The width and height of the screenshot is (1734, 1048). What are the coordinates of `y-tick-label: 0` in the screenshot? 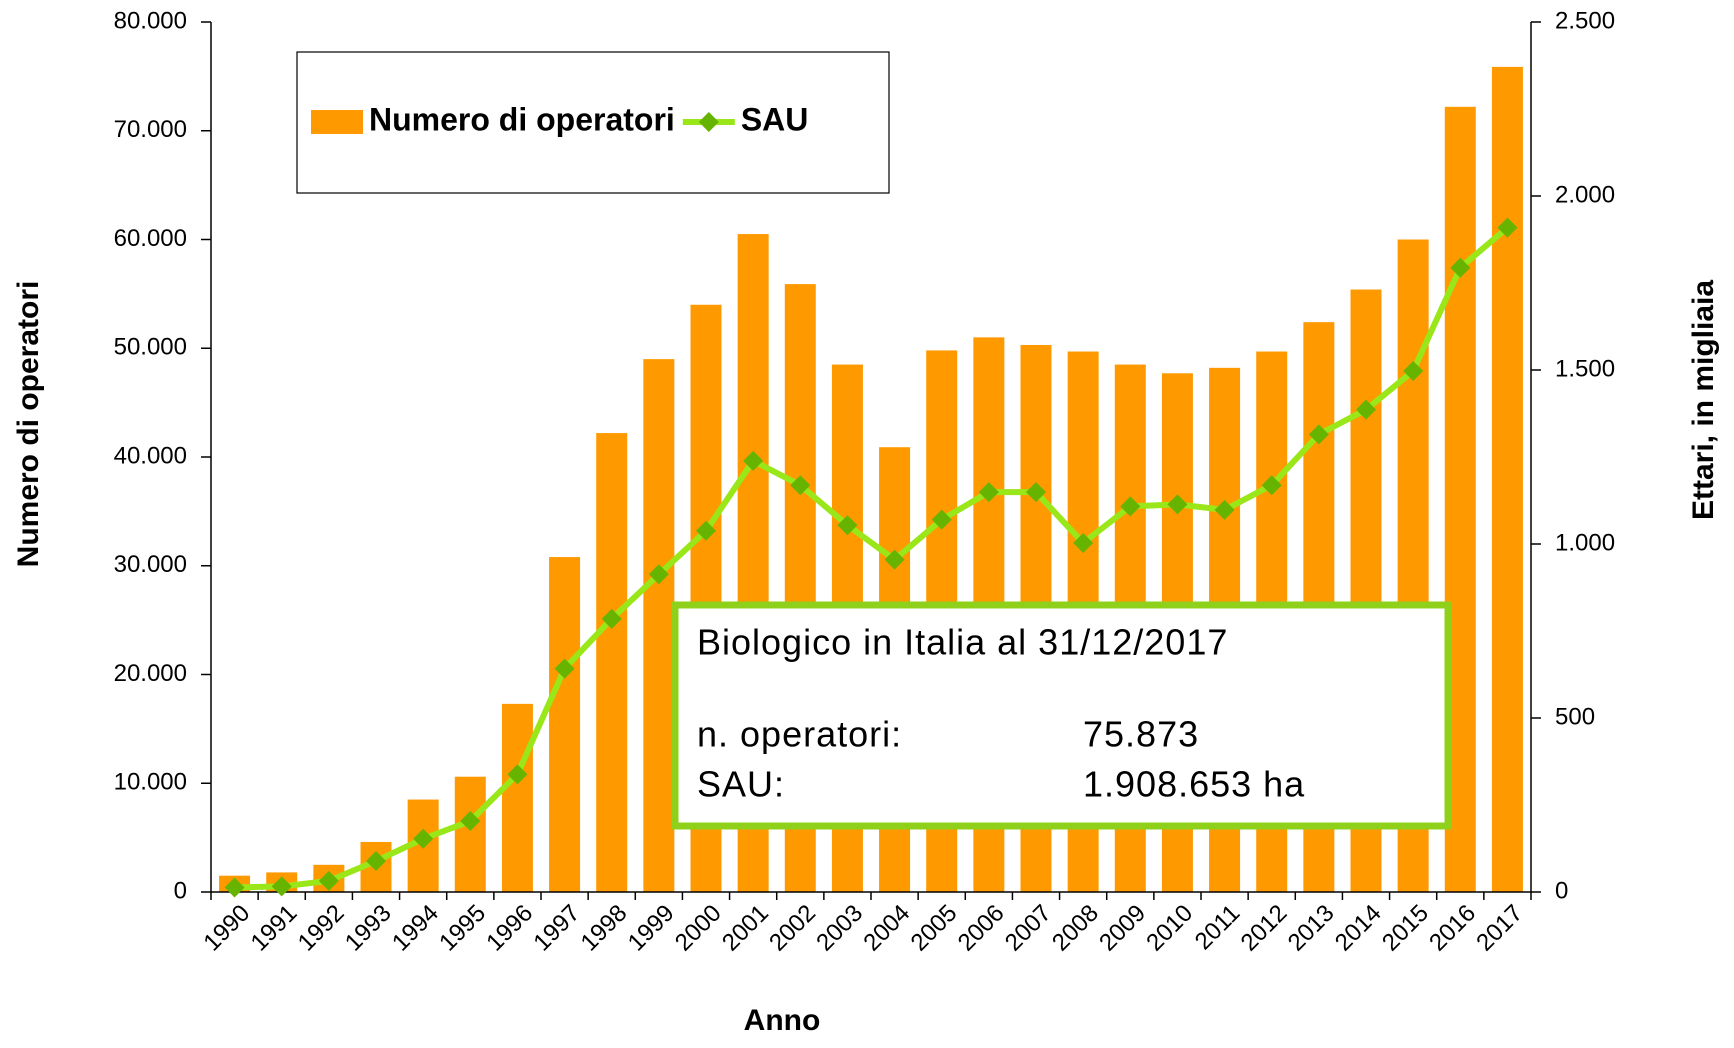 It's located at (180, 890).